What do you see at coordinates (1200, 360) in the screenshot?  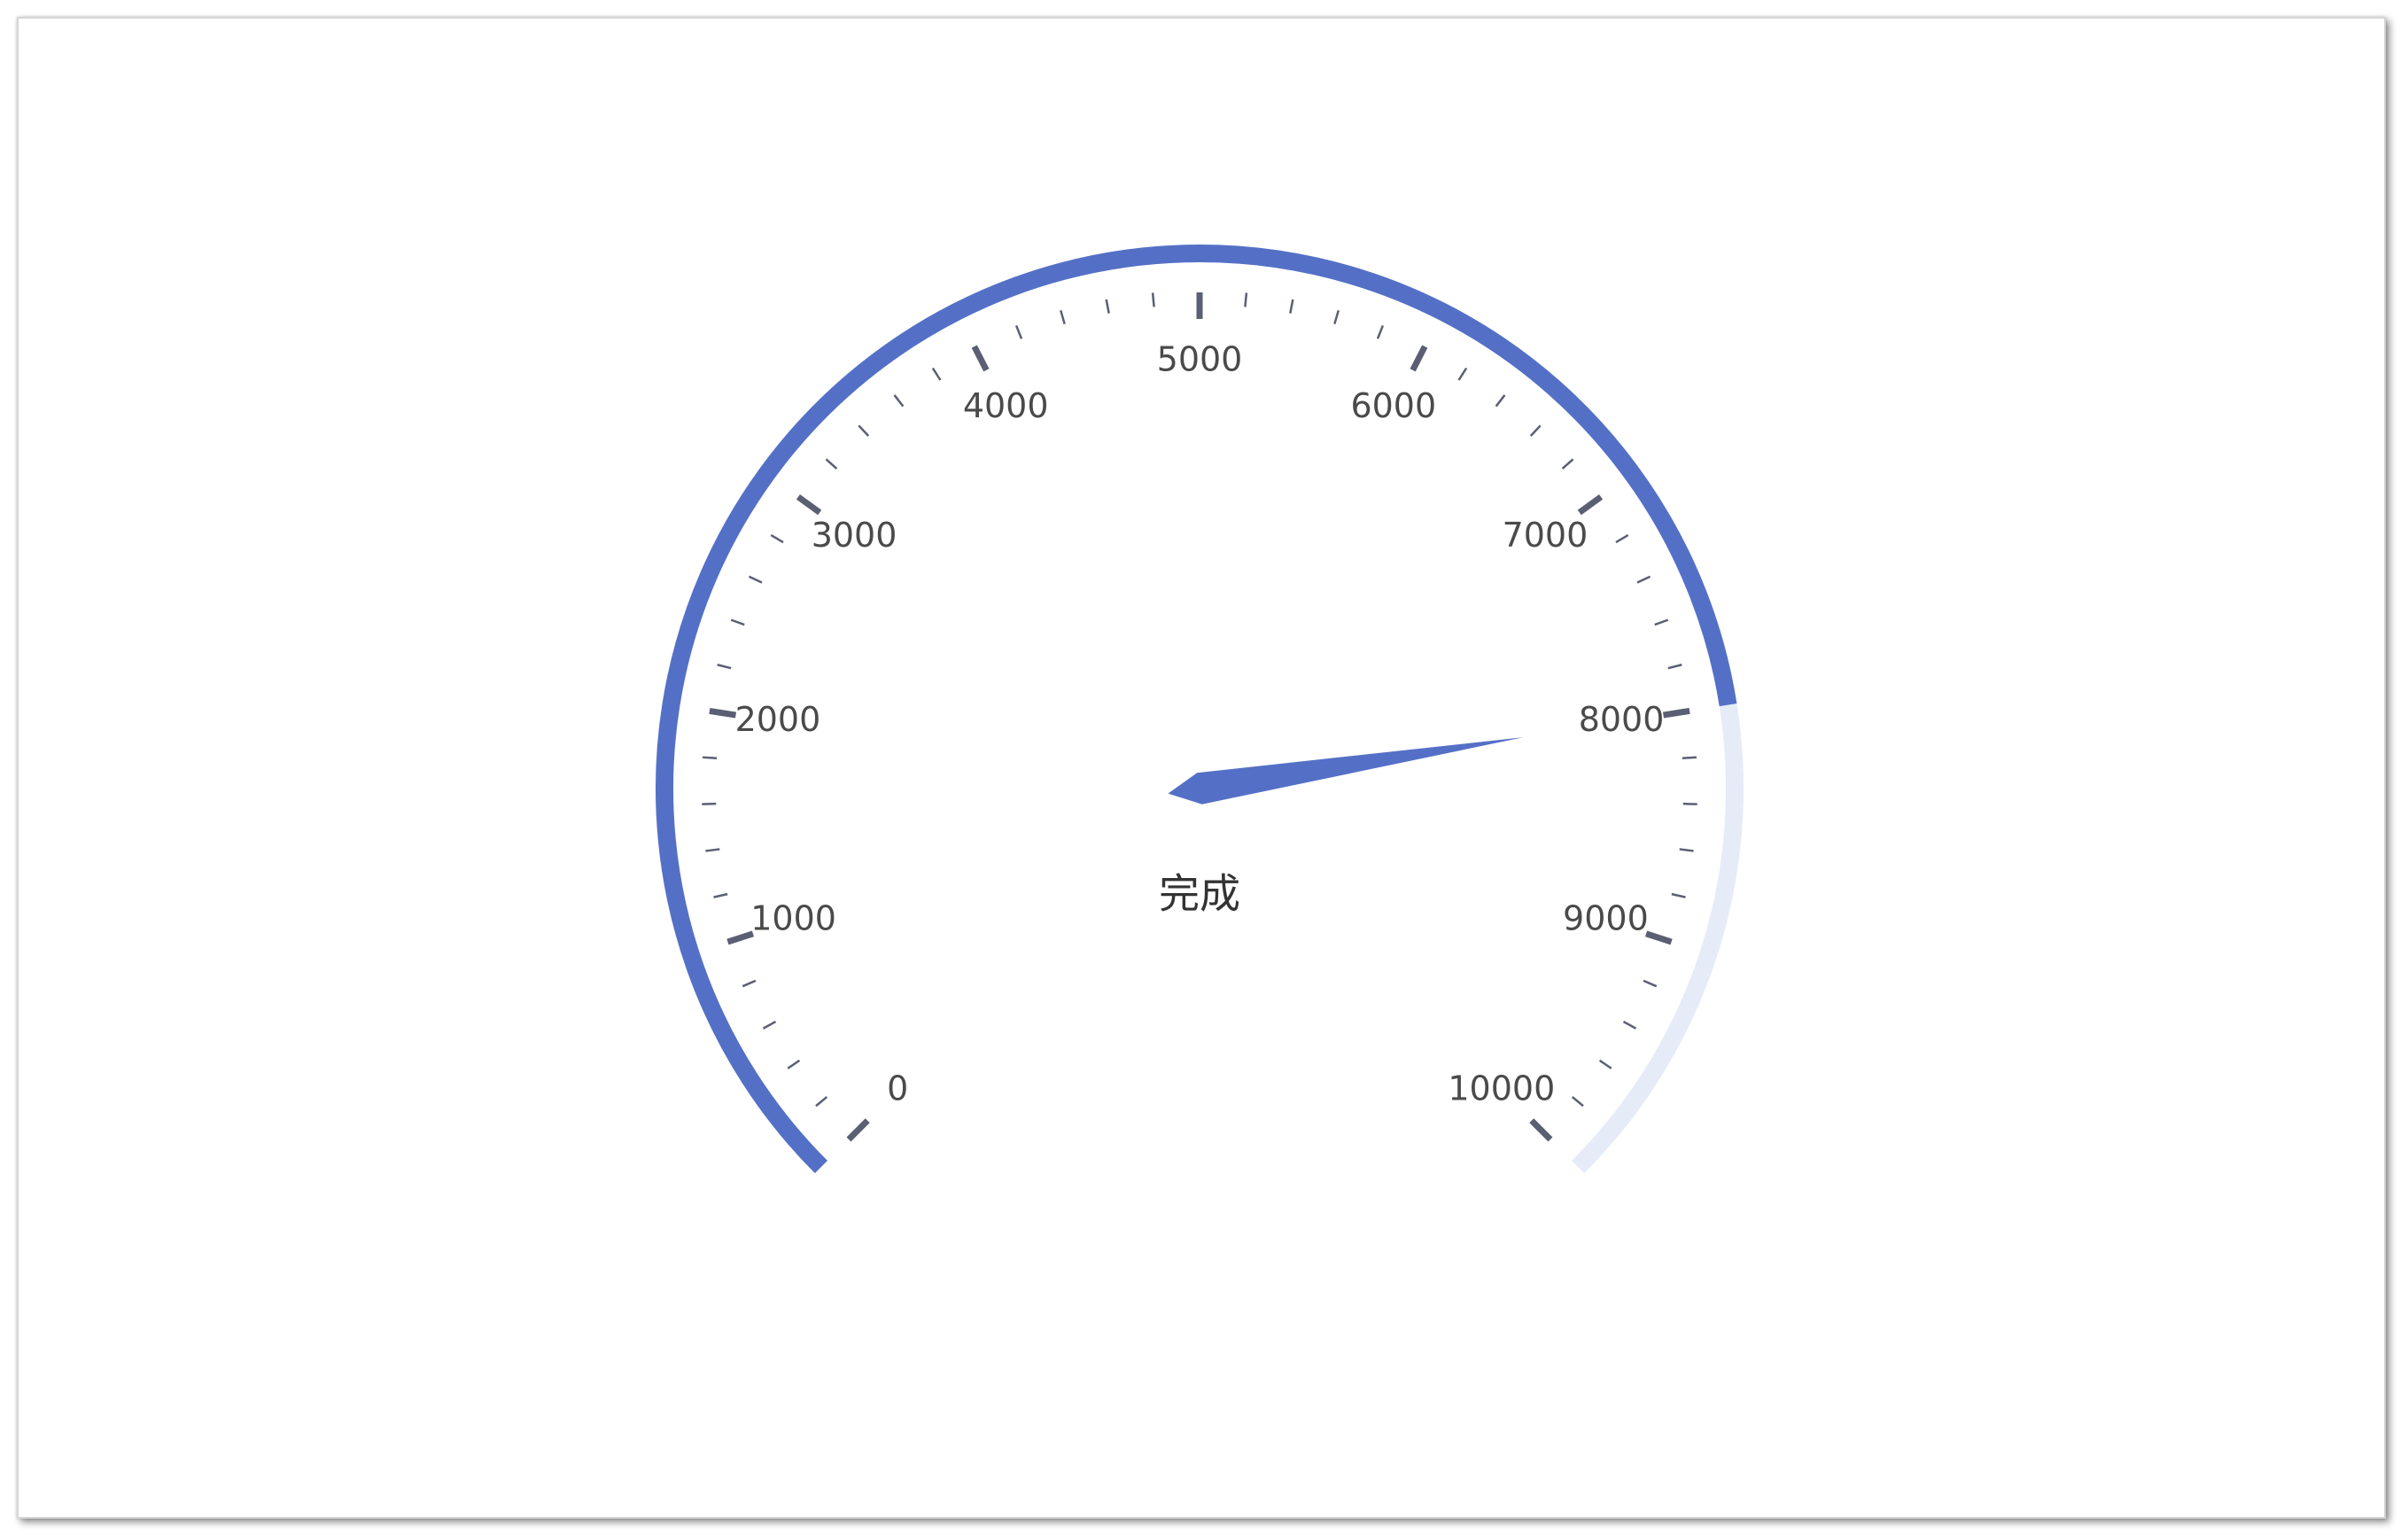 I see `gauge-tick-label: 5000` at bounding box center [1200, 360].